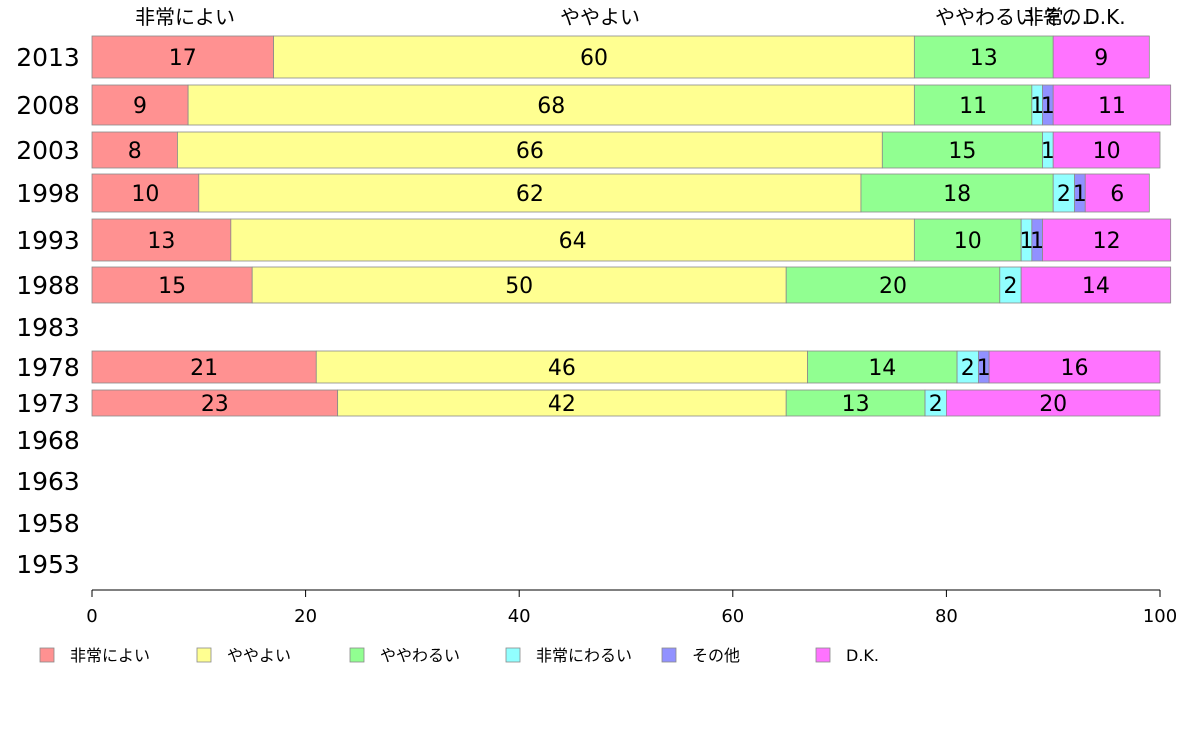 This screenshot has height=740, width=1188. Describe the element at coordinates (48, 240) in the screenshot. I see `year-label: 1993` at that location.